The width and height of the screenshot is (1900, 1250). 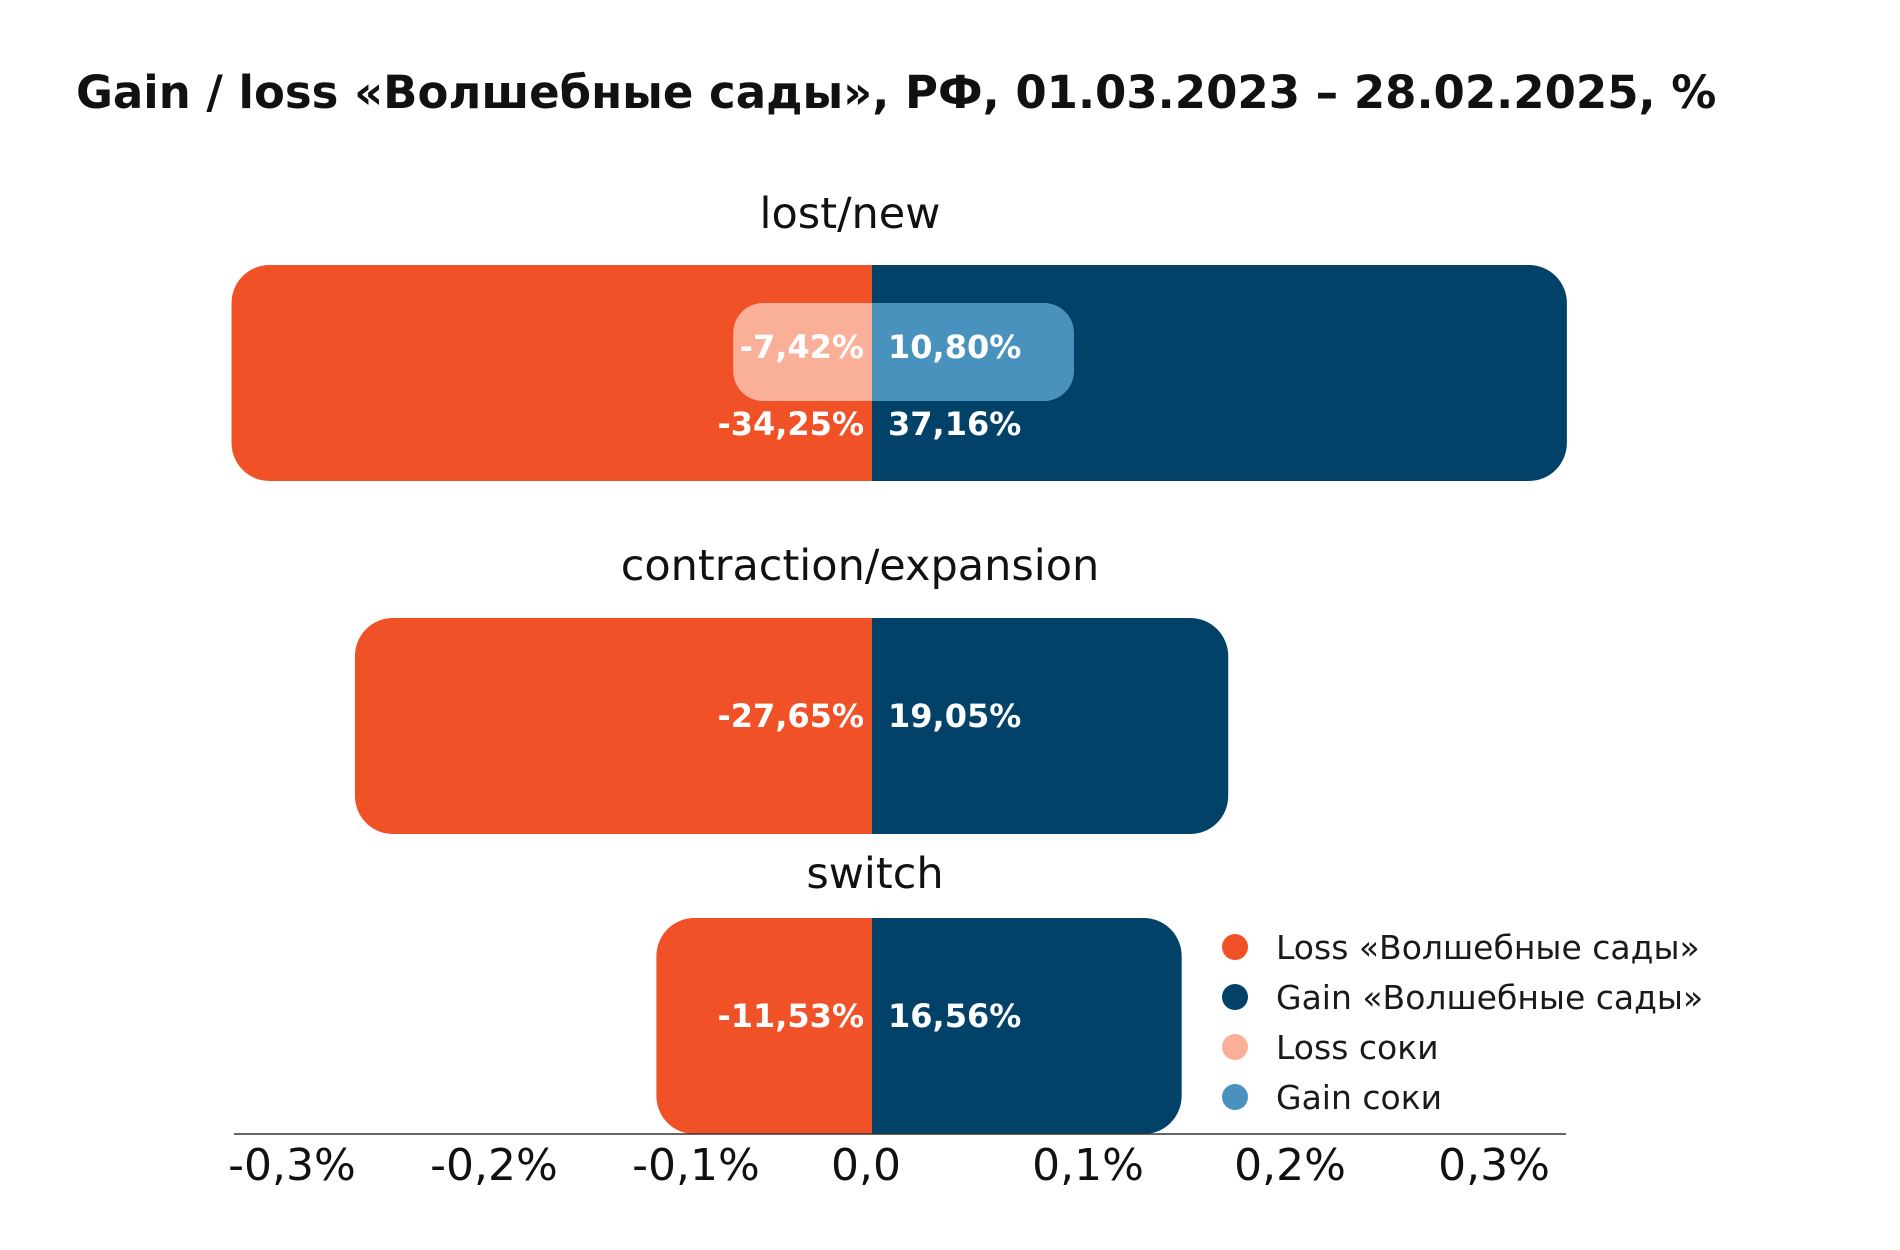 I want to click on legend-label-gain-juice: Gain соки, so click(x=1359, y=1097).